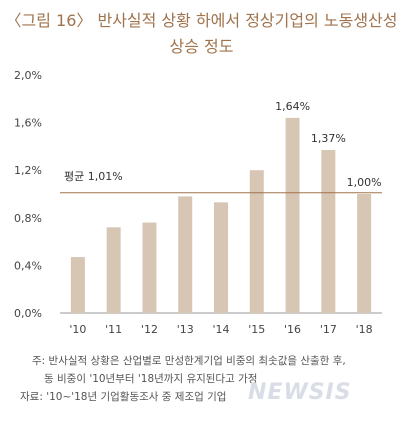 Image resolution: width=403 pixels, height=428 pixels. What do you see at coordinates (292, 106) in the screenshot?
I see `data-label: 1,64%` at bounding box center [292, 106].